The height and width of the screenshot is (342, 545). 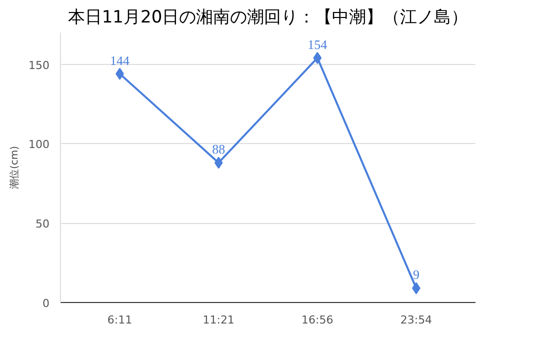 What do you see at coordinates (39, 65) in the screenshot?
I see `y-tick-label: 150` at bounding box center [39, 65].